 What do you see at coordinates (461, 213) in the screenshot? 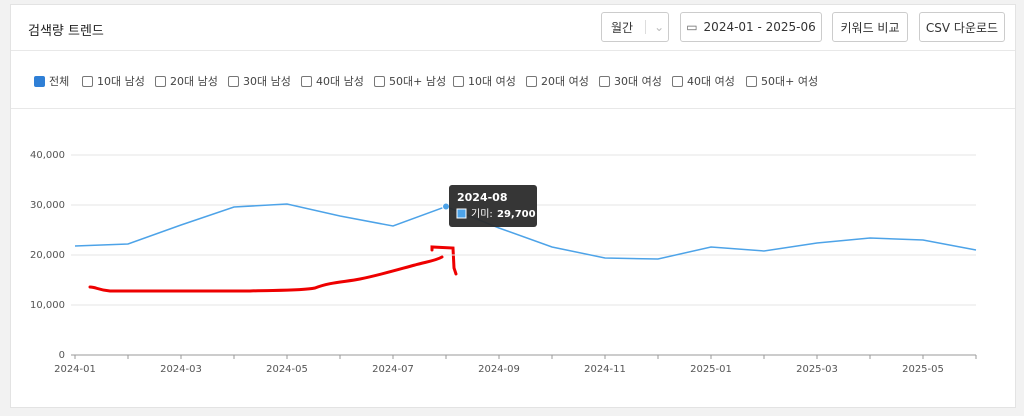
I see `tooltip-swatch` at bounding box center [461, 213].